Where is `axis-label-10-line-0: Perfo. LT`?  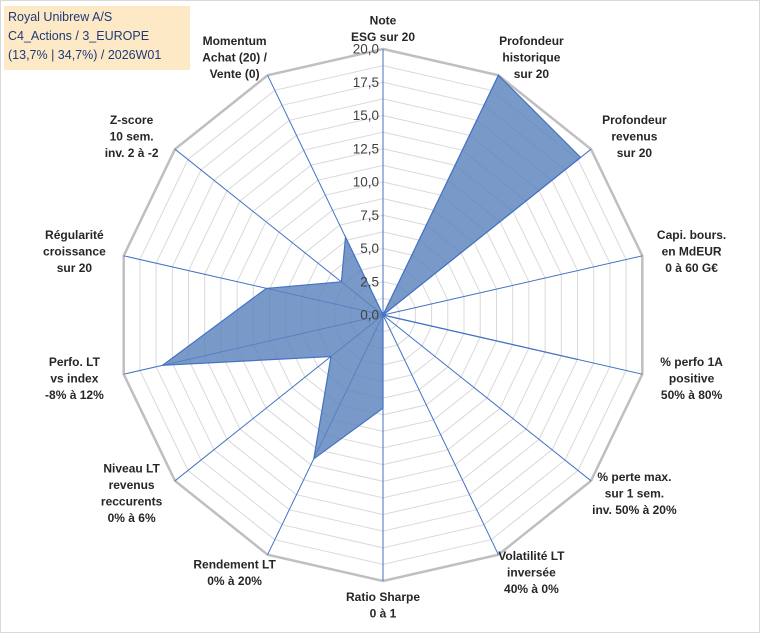 axis-label-10-line-0: Perfo. LT is located at coordinates (75, 362).